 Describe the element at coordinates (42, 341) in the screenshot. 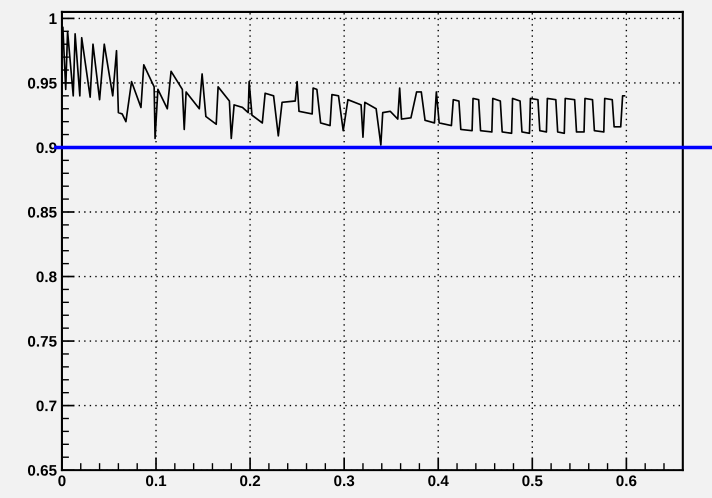

I see `y-tick-label: 0.75` at that location.